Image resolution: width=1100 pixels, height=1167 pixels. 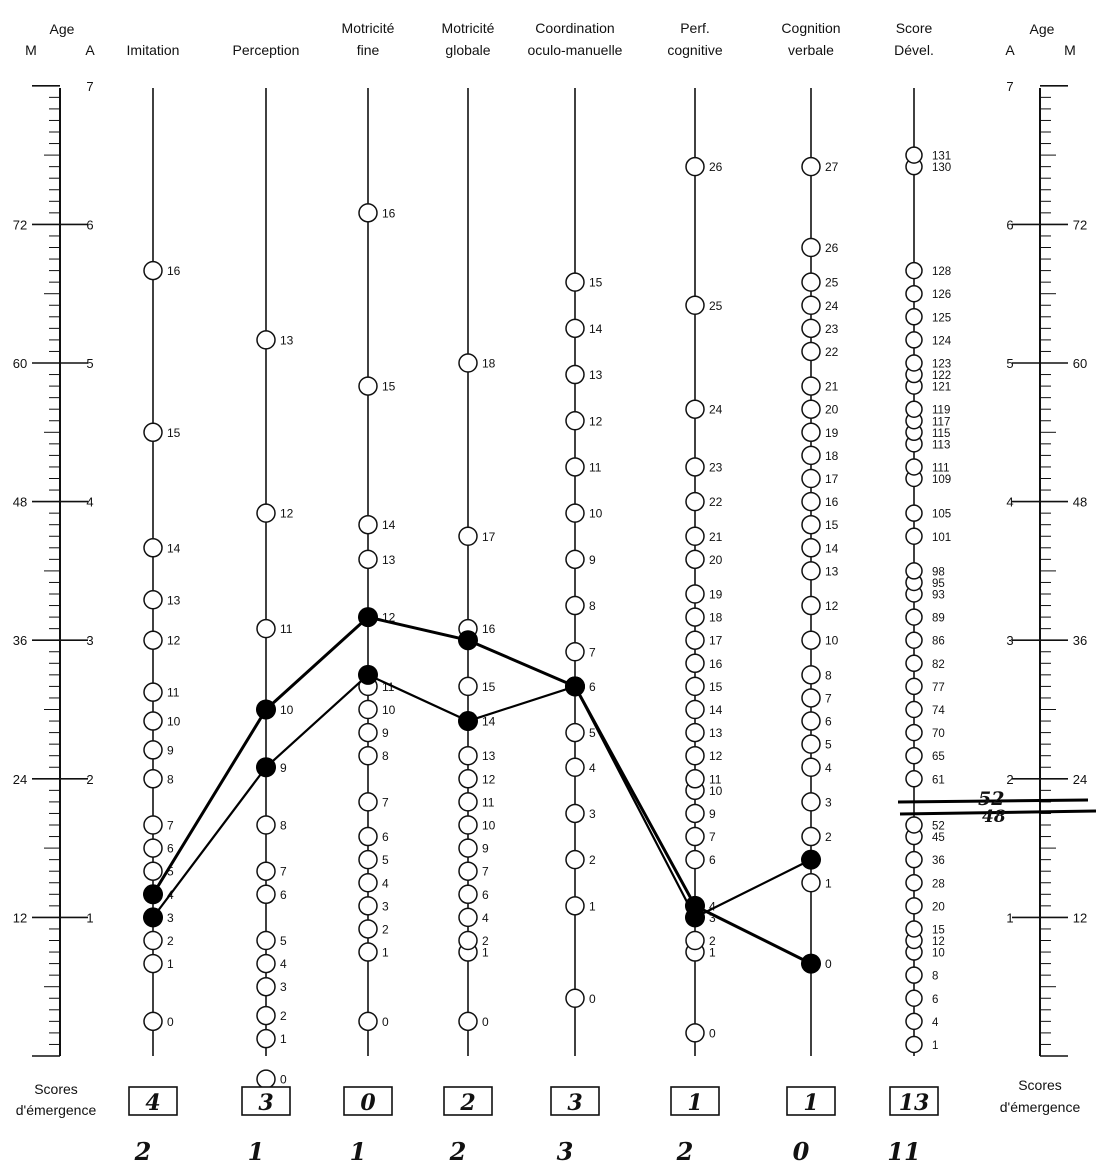 What do you see at coordinates (283, 768) in the screenshot?
I see `scale-label-perception: 9` at bounding box center [283, 768].